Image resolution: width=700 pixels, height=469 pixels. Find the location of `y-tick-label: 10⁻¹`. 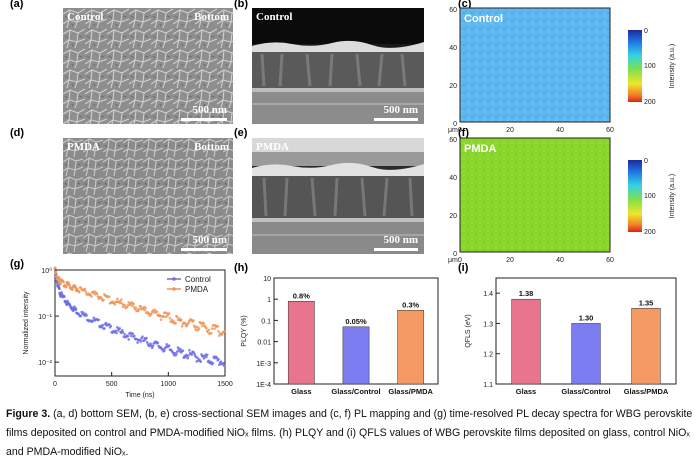

y-tick-label: 10⁻¹ is located at coordinates (45, 317).